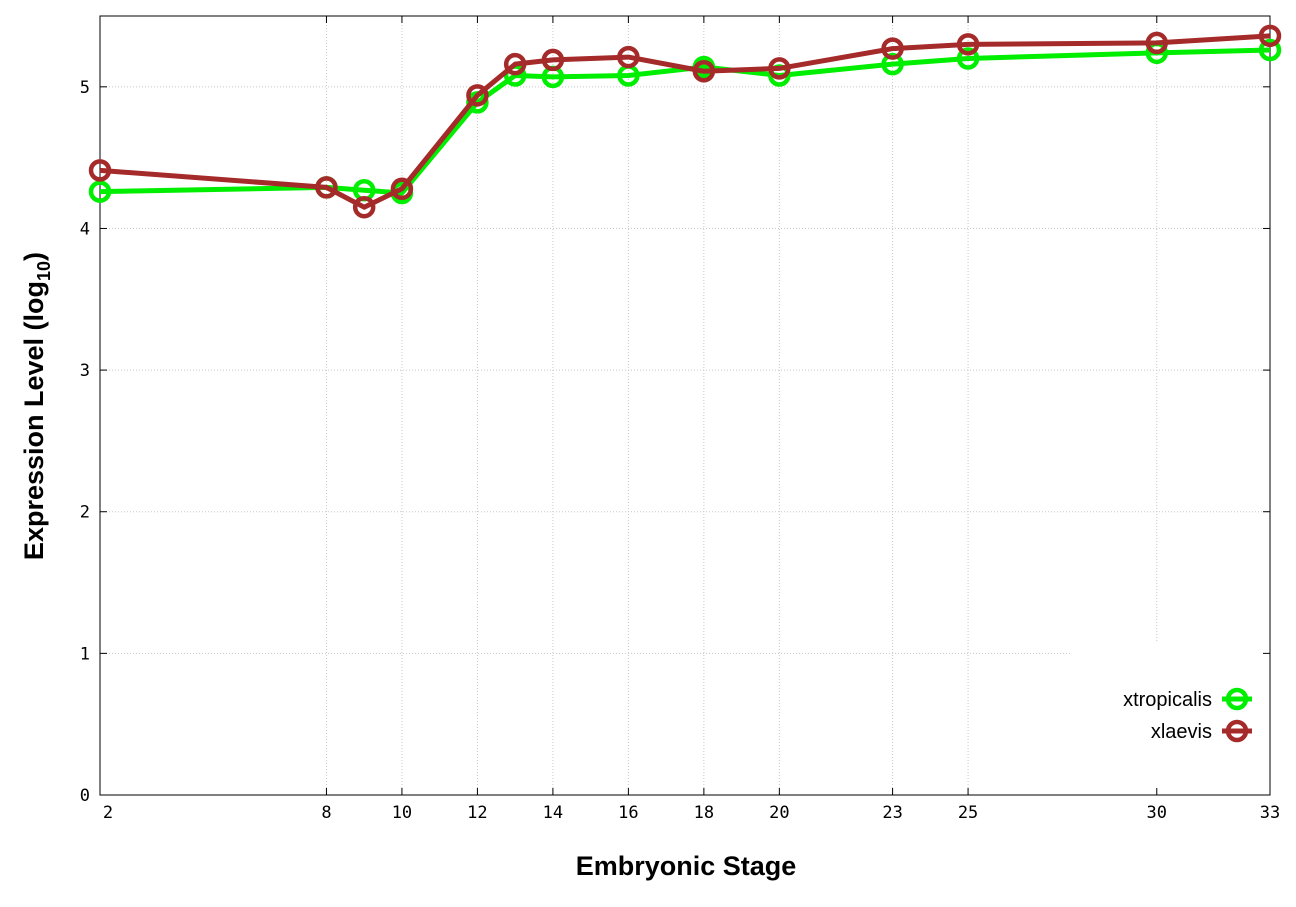 The image size is (1296, 907). Describe the element at coordinates (85, 88) in the screenshot. I see `y-tick-label: 5` at that location.